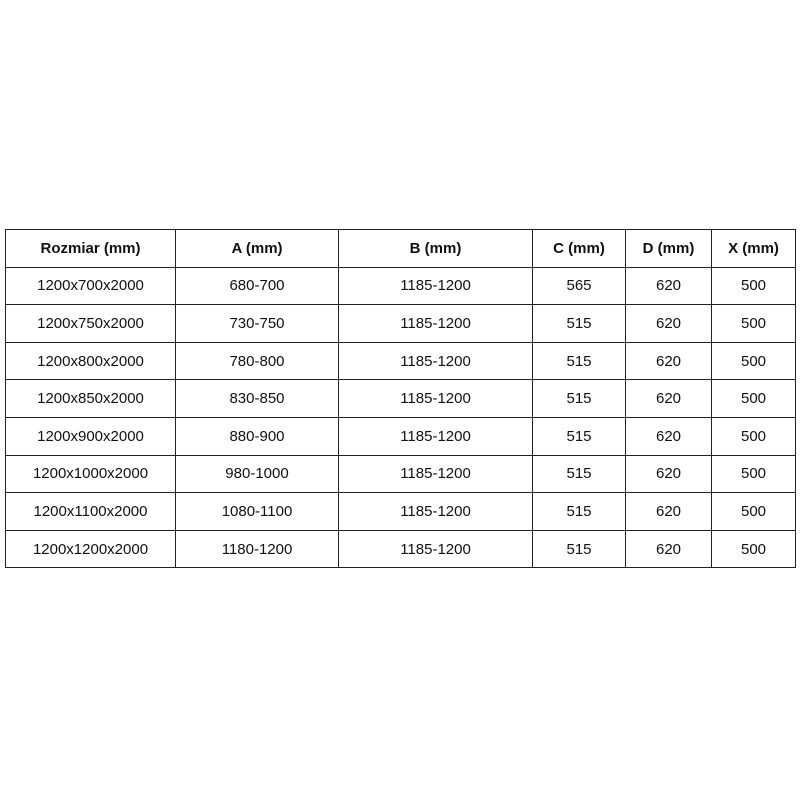  Describe the element at coordinates (90, 286) in the screenshot. I see `table-cell: 1200x700x2000` at that location.